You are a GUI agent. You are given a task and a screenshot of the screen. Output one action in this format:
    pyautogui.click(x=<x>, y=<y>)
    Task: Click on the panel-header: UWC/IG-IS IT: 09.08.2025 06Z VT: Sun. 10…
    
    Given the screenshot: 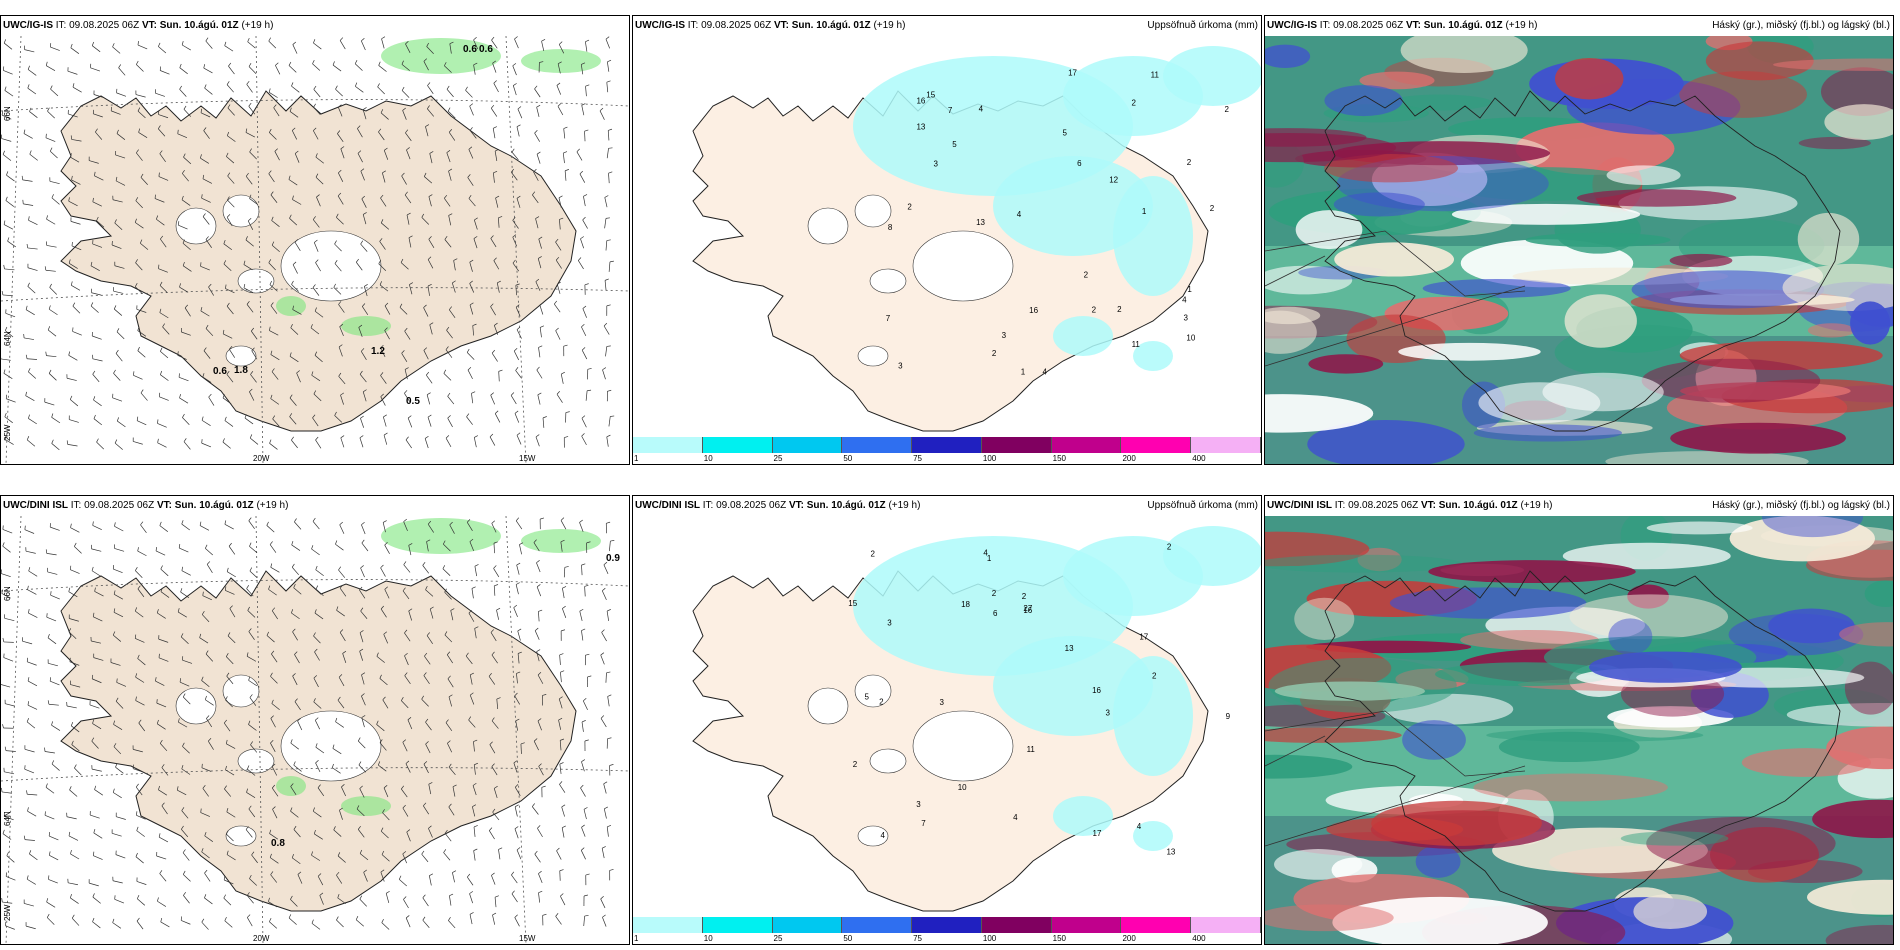 What is the action you would take?
    pyautogui.click(x=1579, y=26)
    